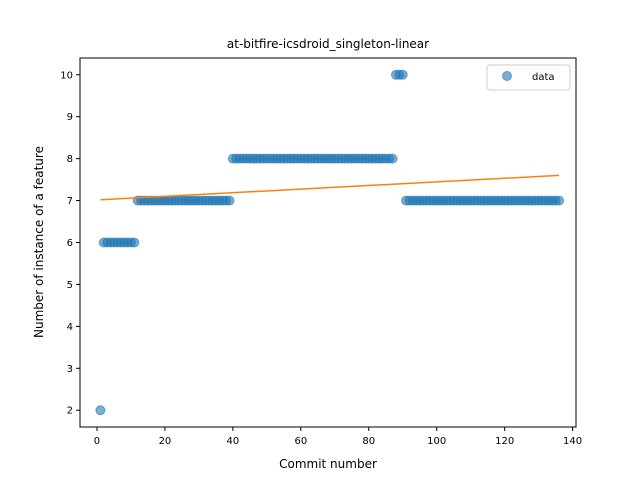  What do you see at coordinates (328, 44) in the screenshot?
I see `chart-title: at-bitfire-icsdroid_singleton-linear` at bounding box center [328, 44].